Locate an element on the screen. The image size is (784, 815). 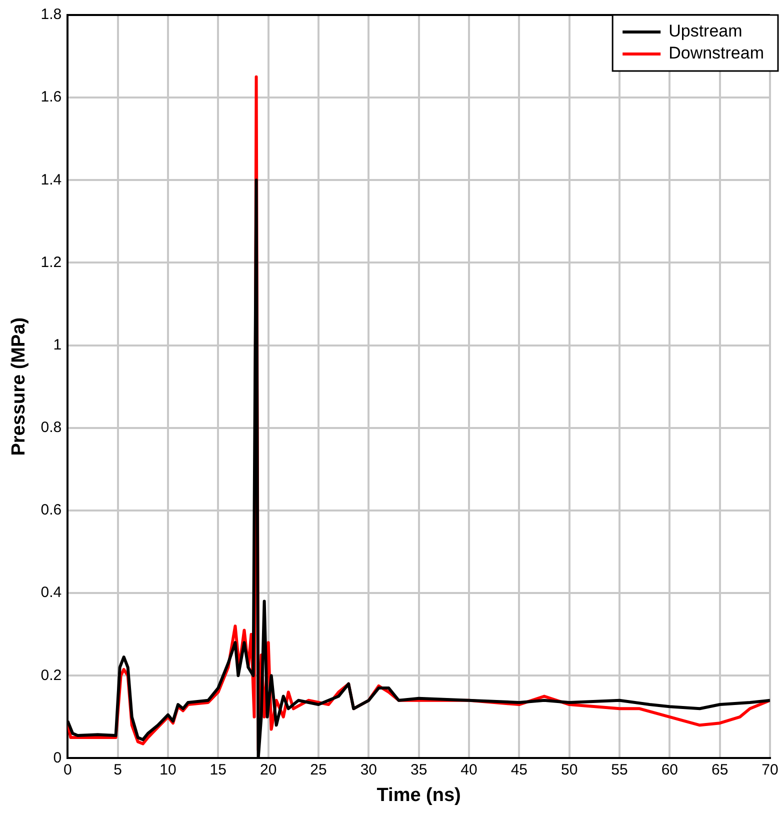
x-tick-label: 70 is located at coordinates (770, 769).